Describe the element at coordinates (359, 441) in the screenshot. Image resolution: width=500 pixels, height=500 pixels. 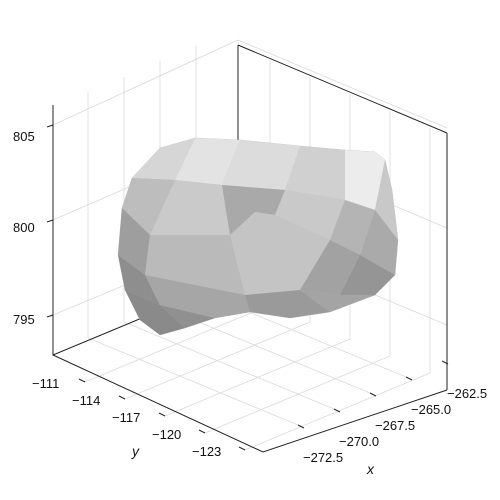
I see `x-tick-label: −270.0` at that location.